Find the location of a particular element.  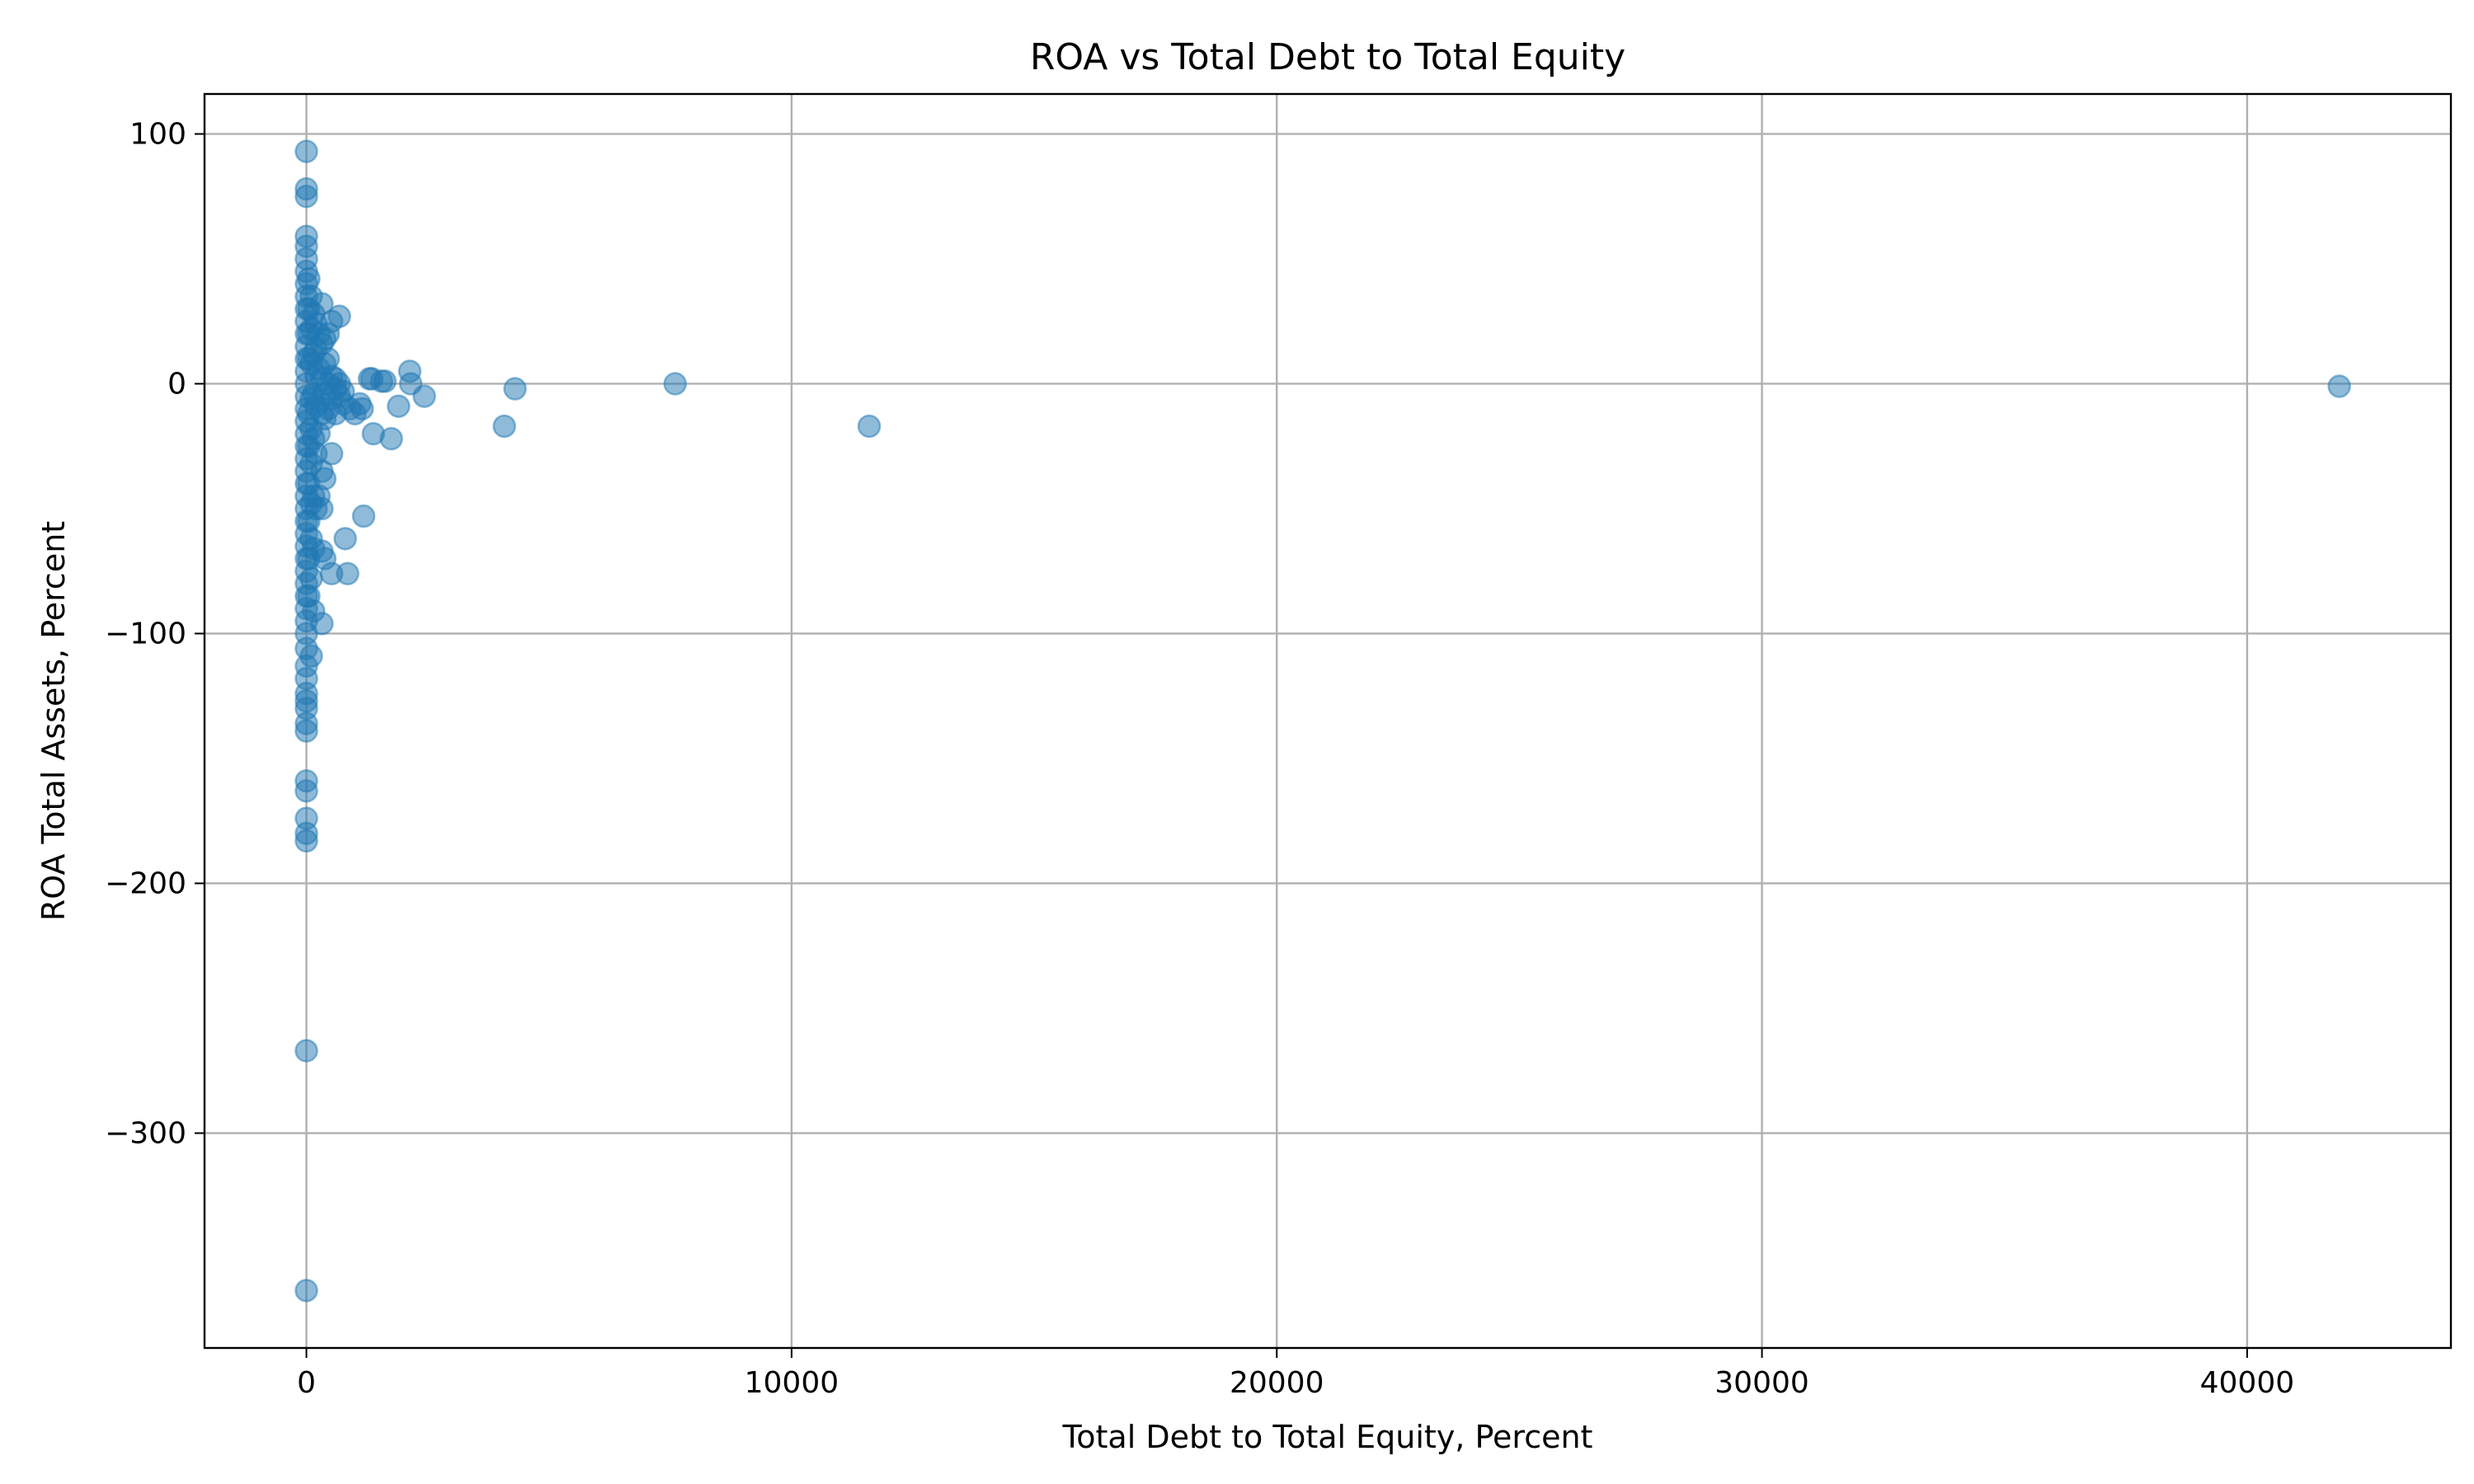

y-tick-label: 100 is located at coordinates (157, 134).